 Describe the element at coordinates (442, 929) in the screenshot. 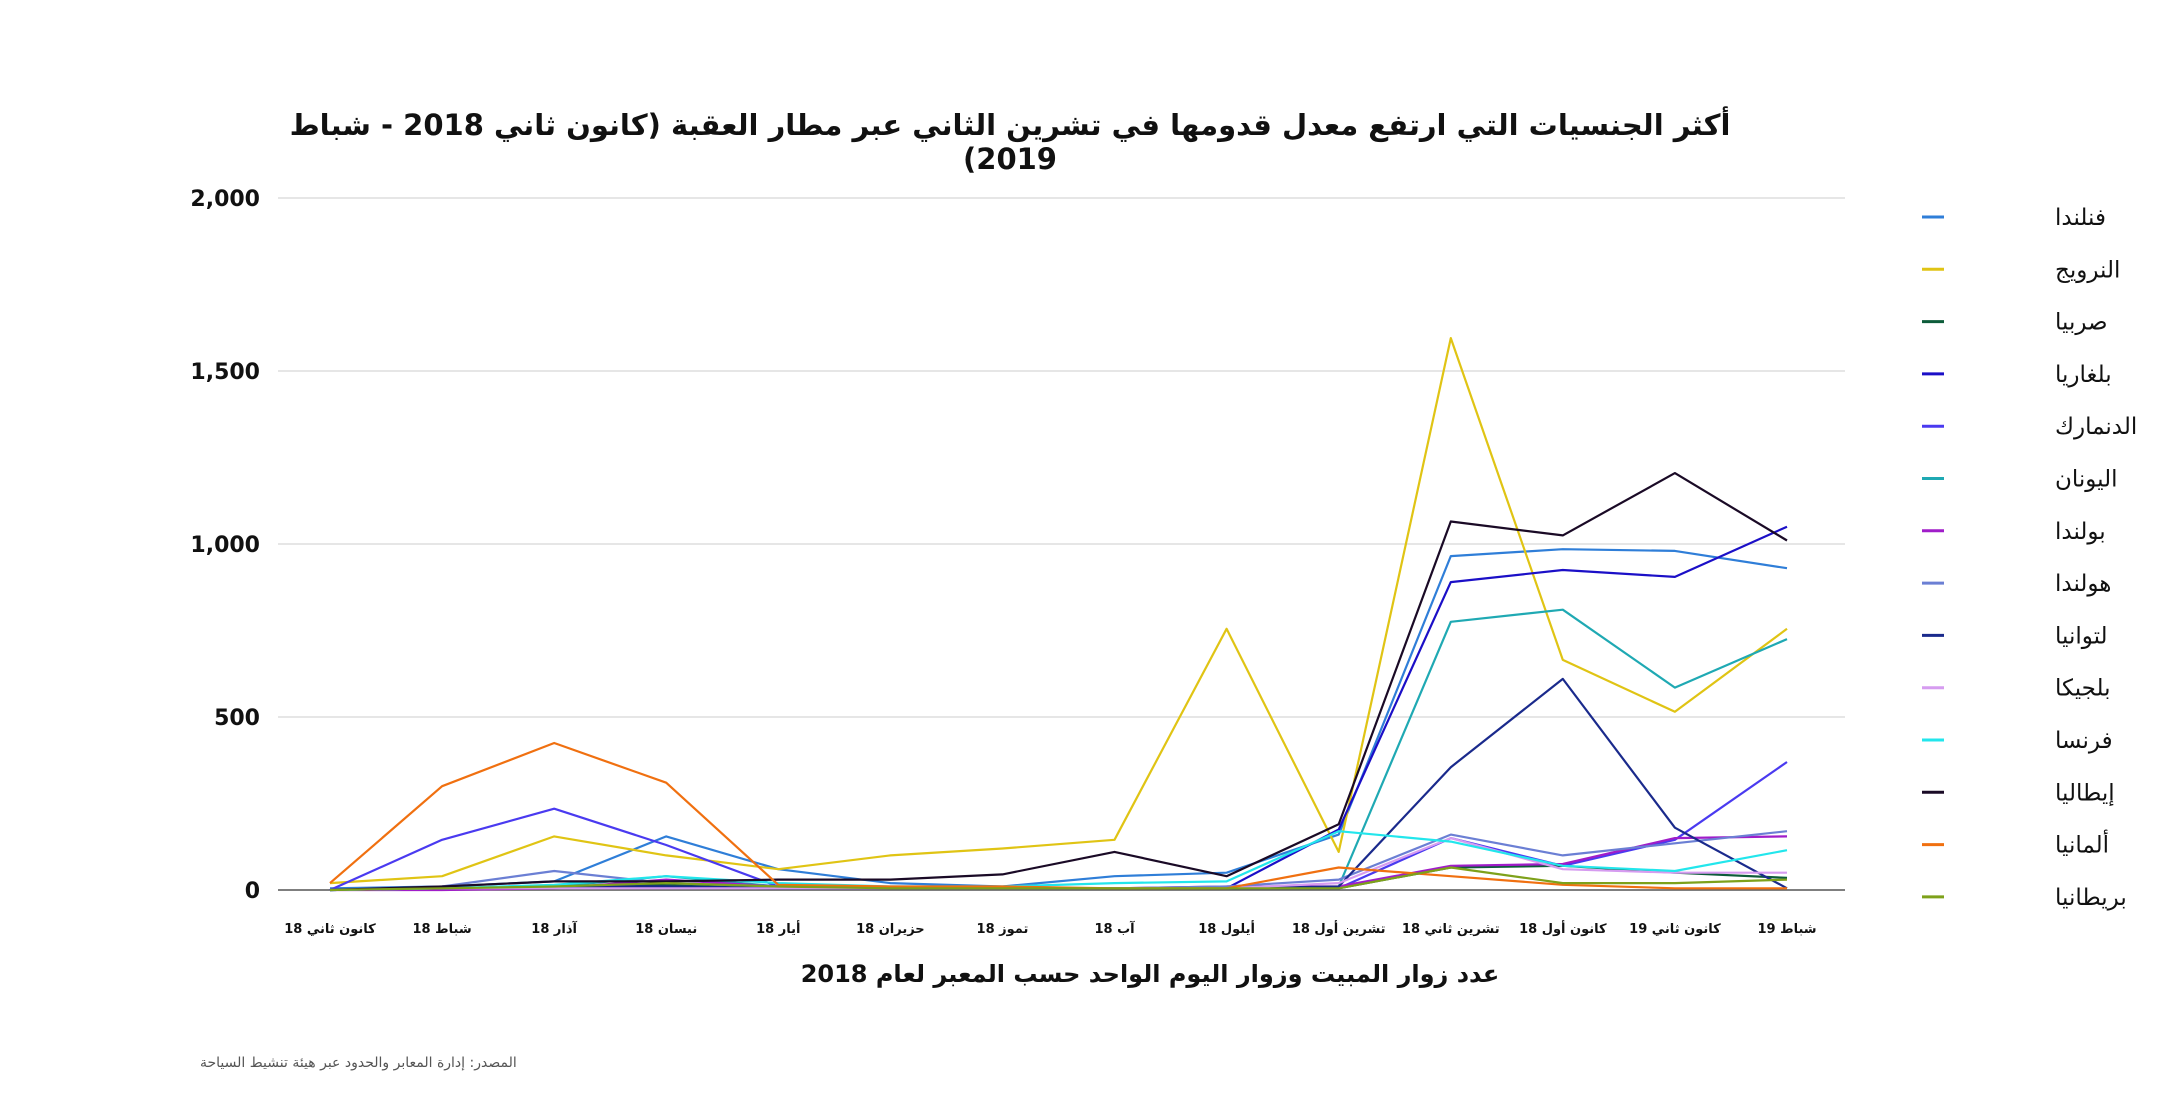

I see `x-tick-label: شباط 18` at that location.